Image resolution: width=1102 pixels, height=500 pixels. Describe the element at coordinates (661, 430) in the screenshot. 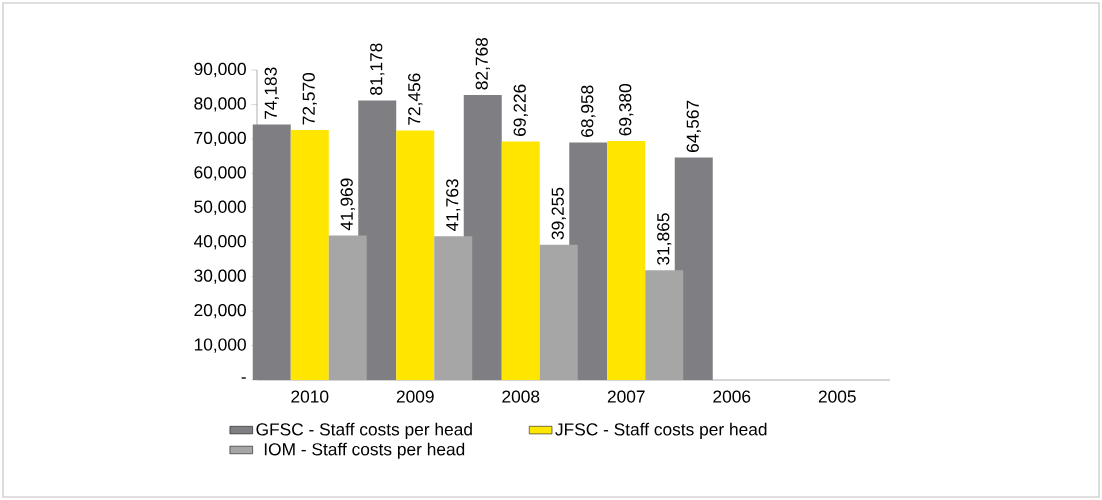

I see `legend-label: JFSC - Staff costs per head` at that location.